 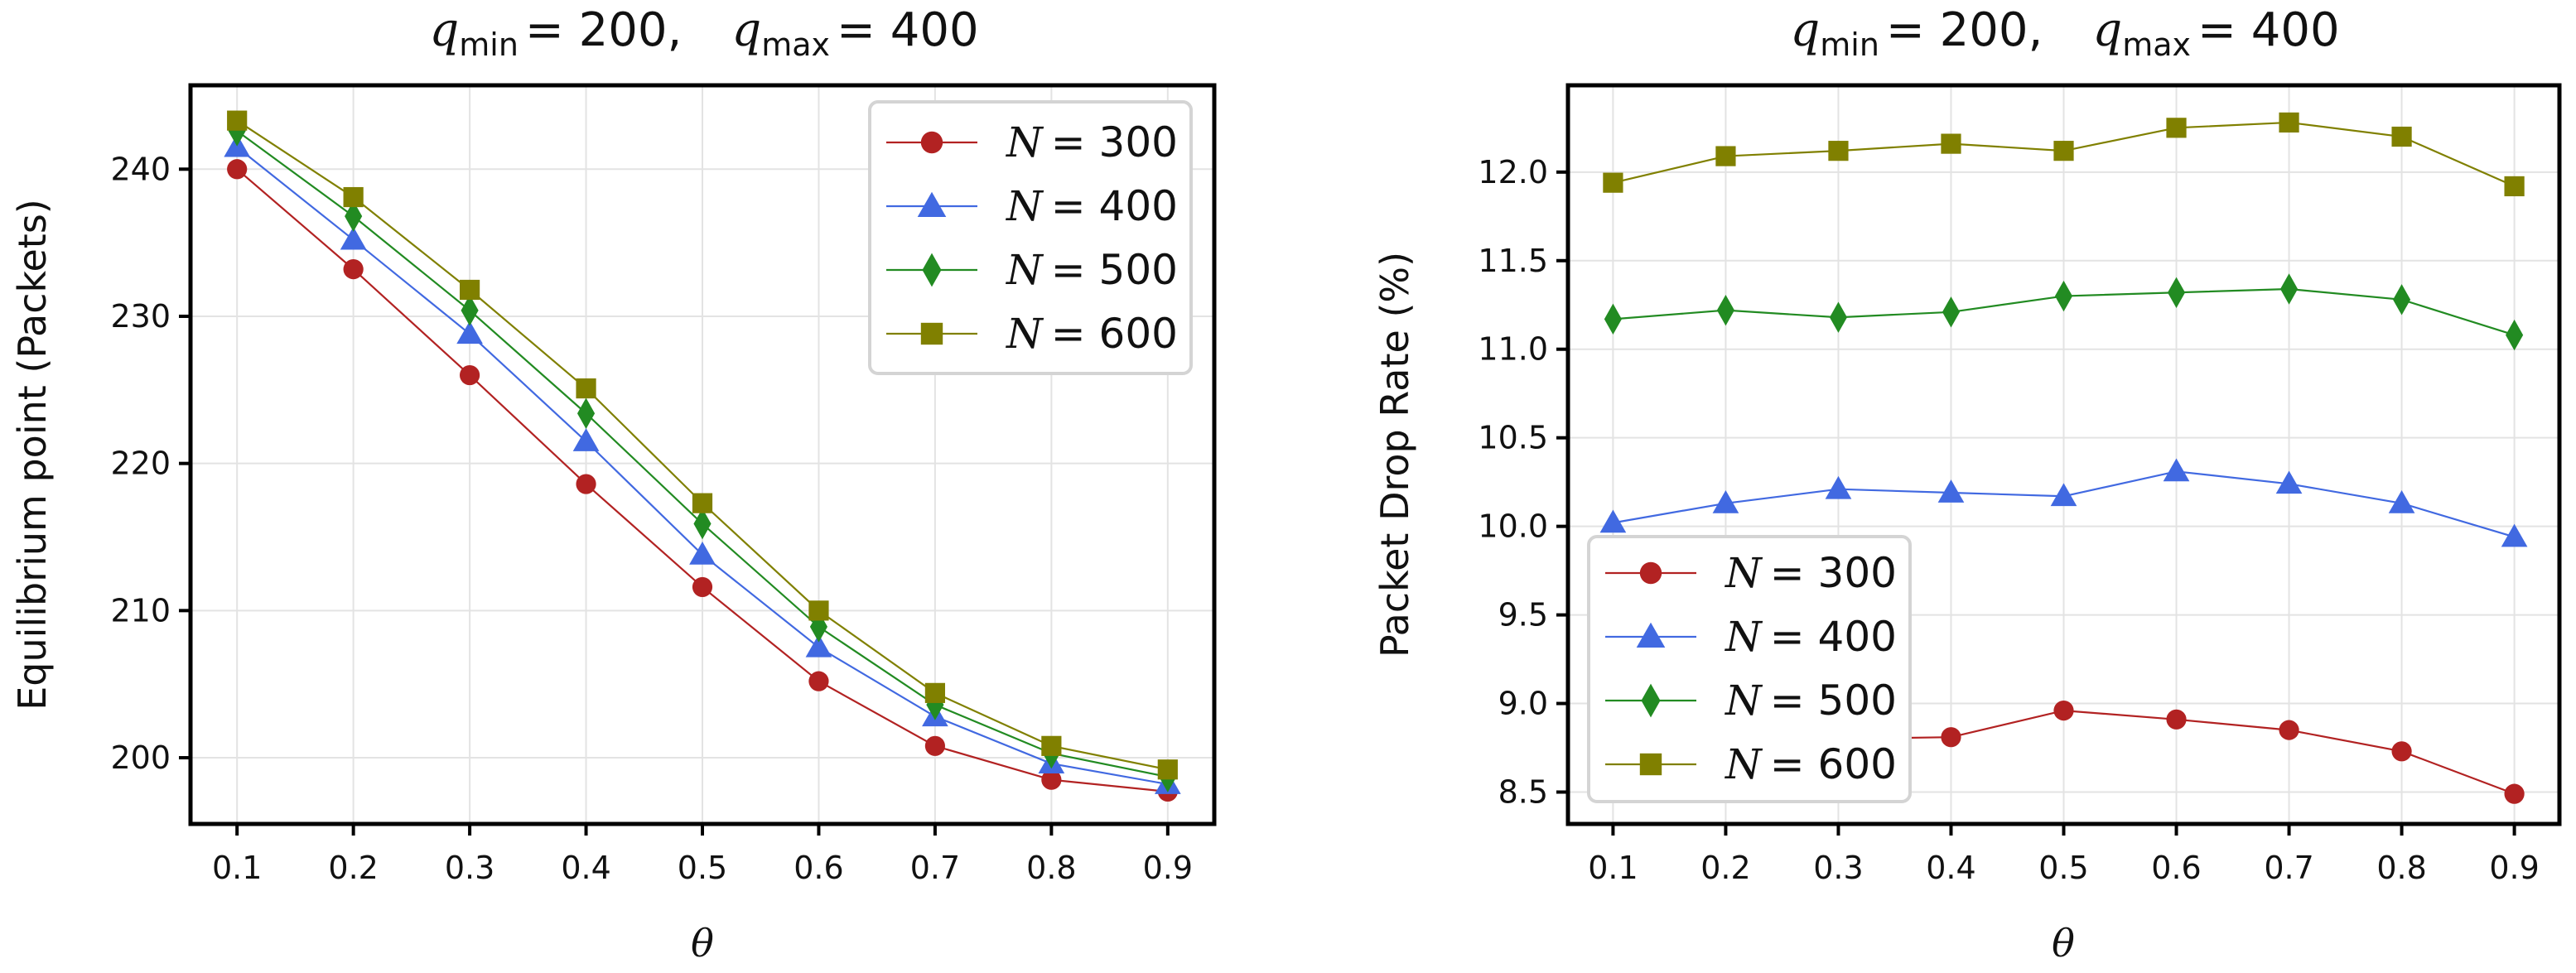 I want to click on x-tick-label: 0.9, so click(x=2514, y=868).